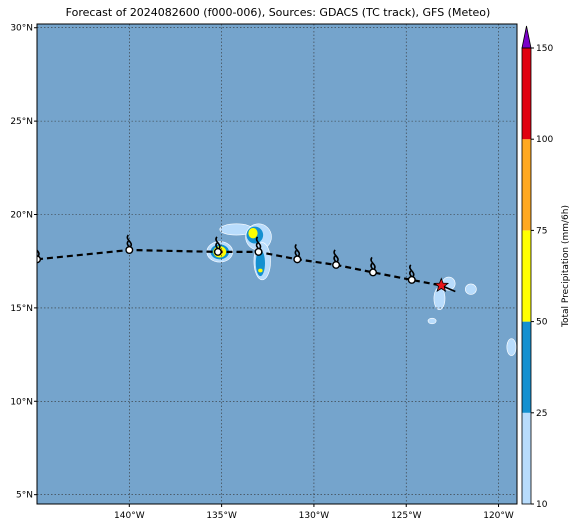 The height and width of the screenshot is (528, 581). What do you see at coordinates (541, 414) in the screenshot?
I see `colorbar-tick-label: 25` at bounding box center [541, 414].